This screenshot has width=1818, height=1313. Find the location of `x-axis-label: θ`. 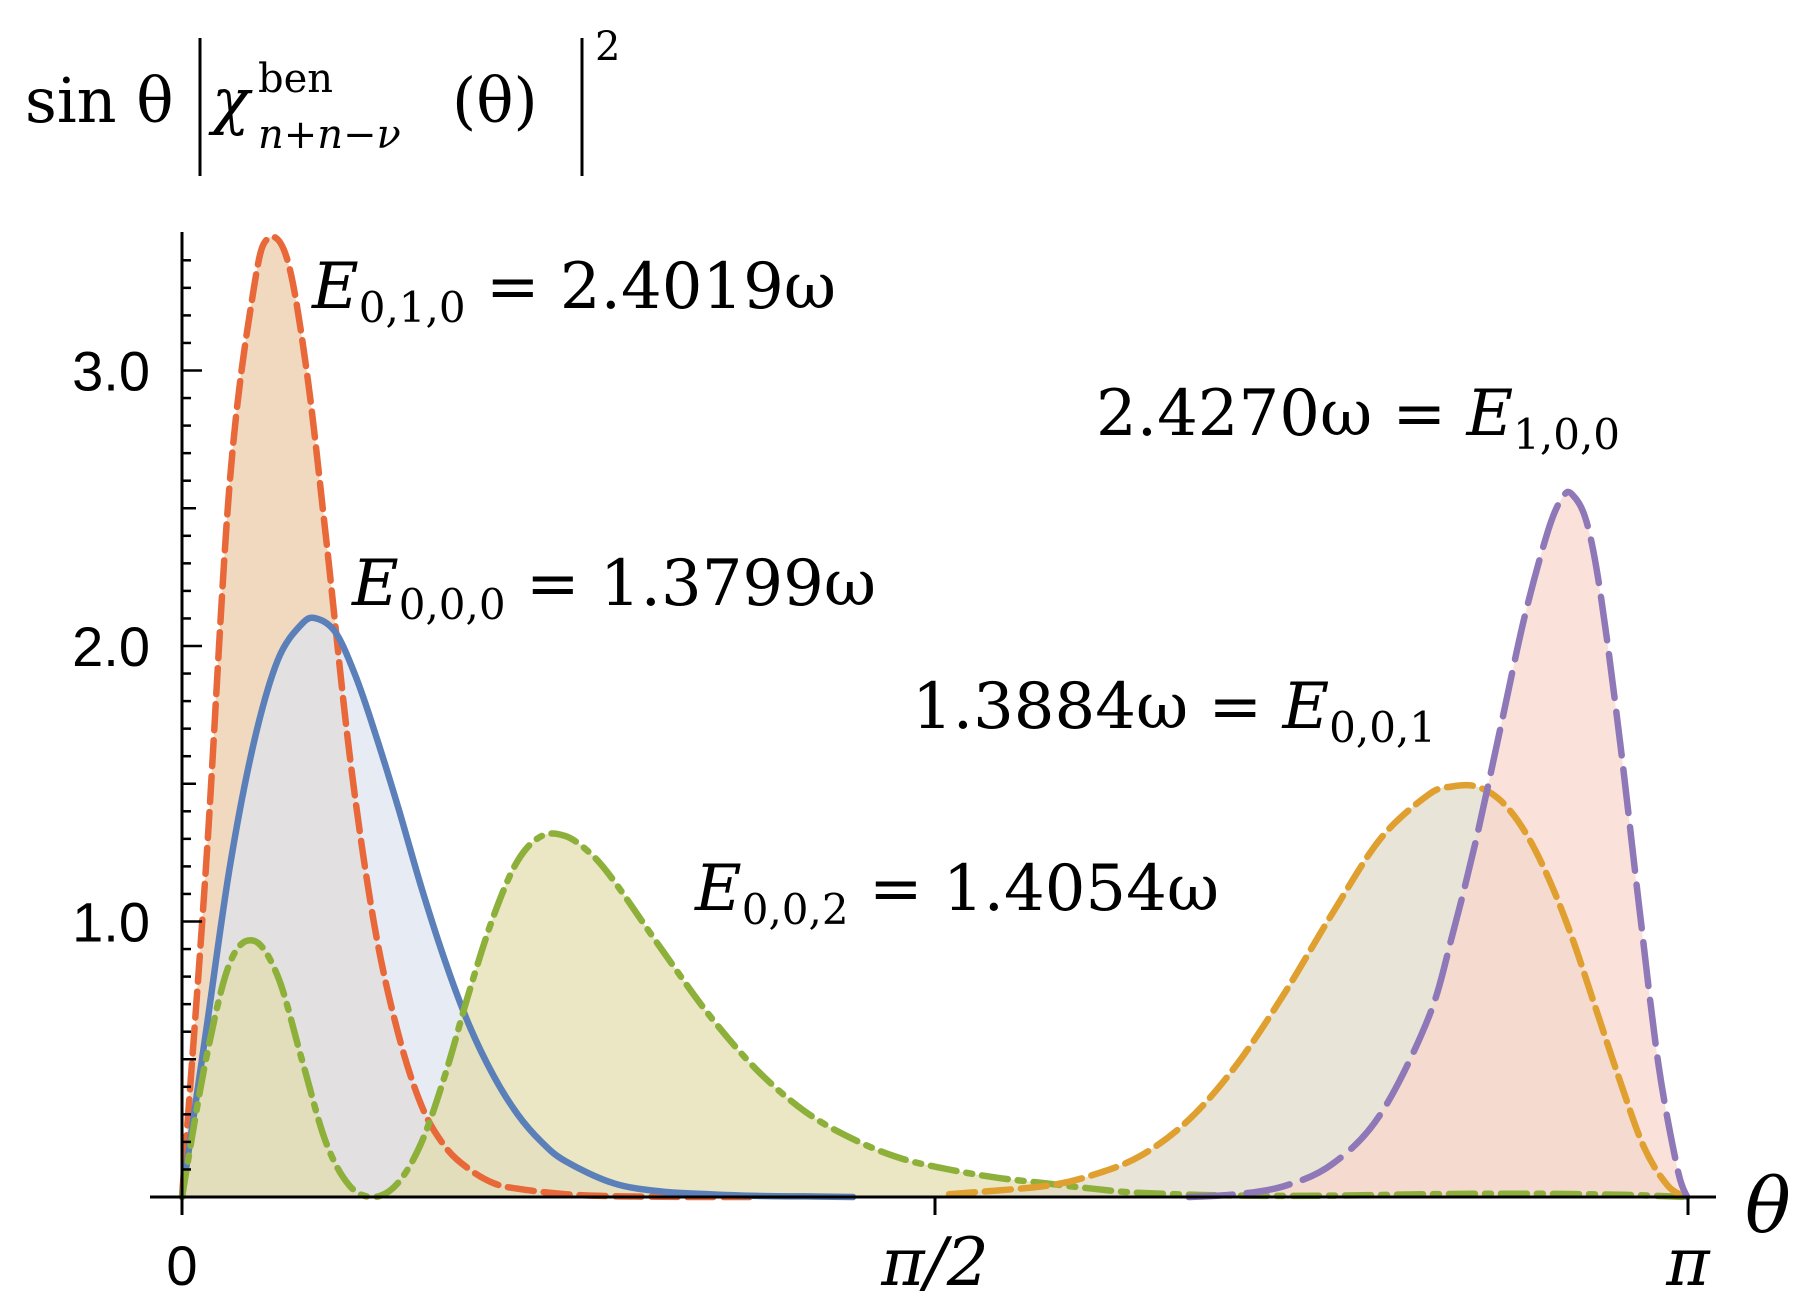

x-axis-label: θ is located at coordinates (1768, 1205).